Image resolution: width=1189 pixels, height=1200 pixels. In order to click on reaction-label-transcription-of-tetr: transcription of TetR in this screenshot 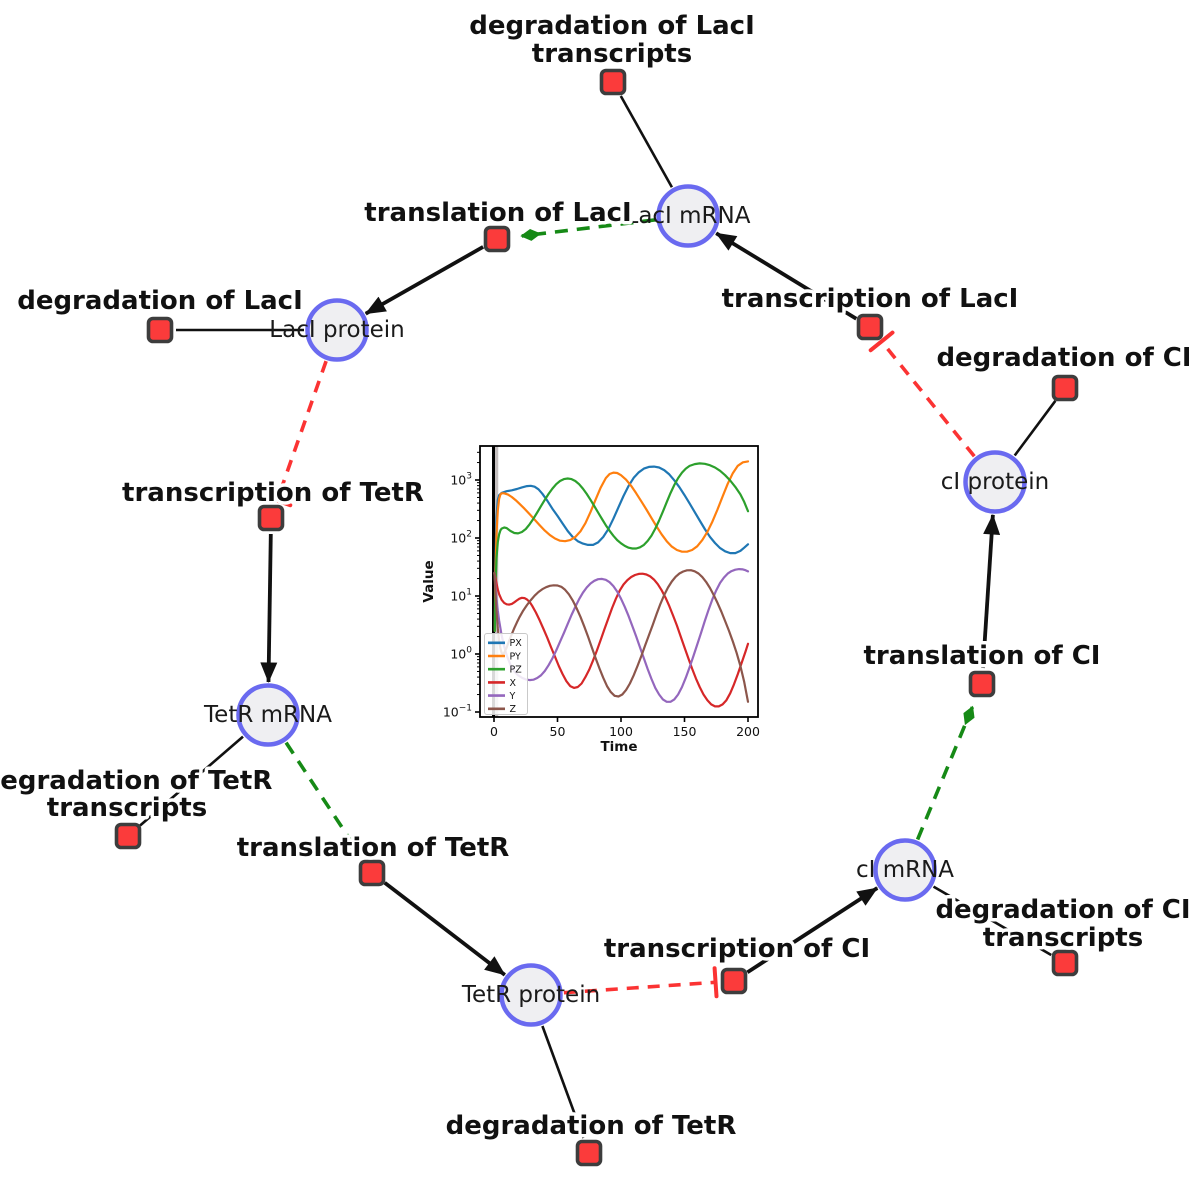, I will do `click(273, 493)`.